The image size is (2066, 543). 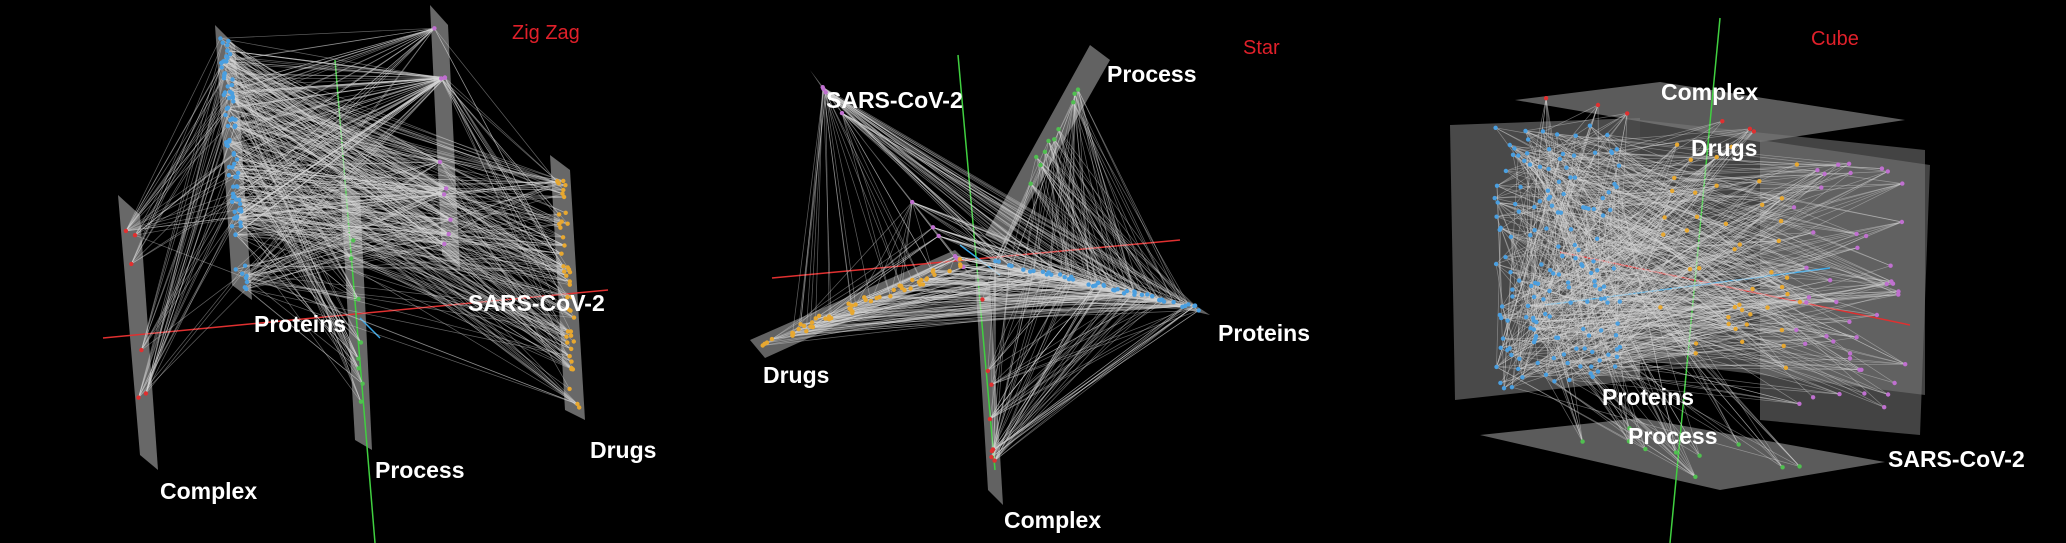 I want to click on layer-label-proteins: Proteins, so click(x=1264, y=333).